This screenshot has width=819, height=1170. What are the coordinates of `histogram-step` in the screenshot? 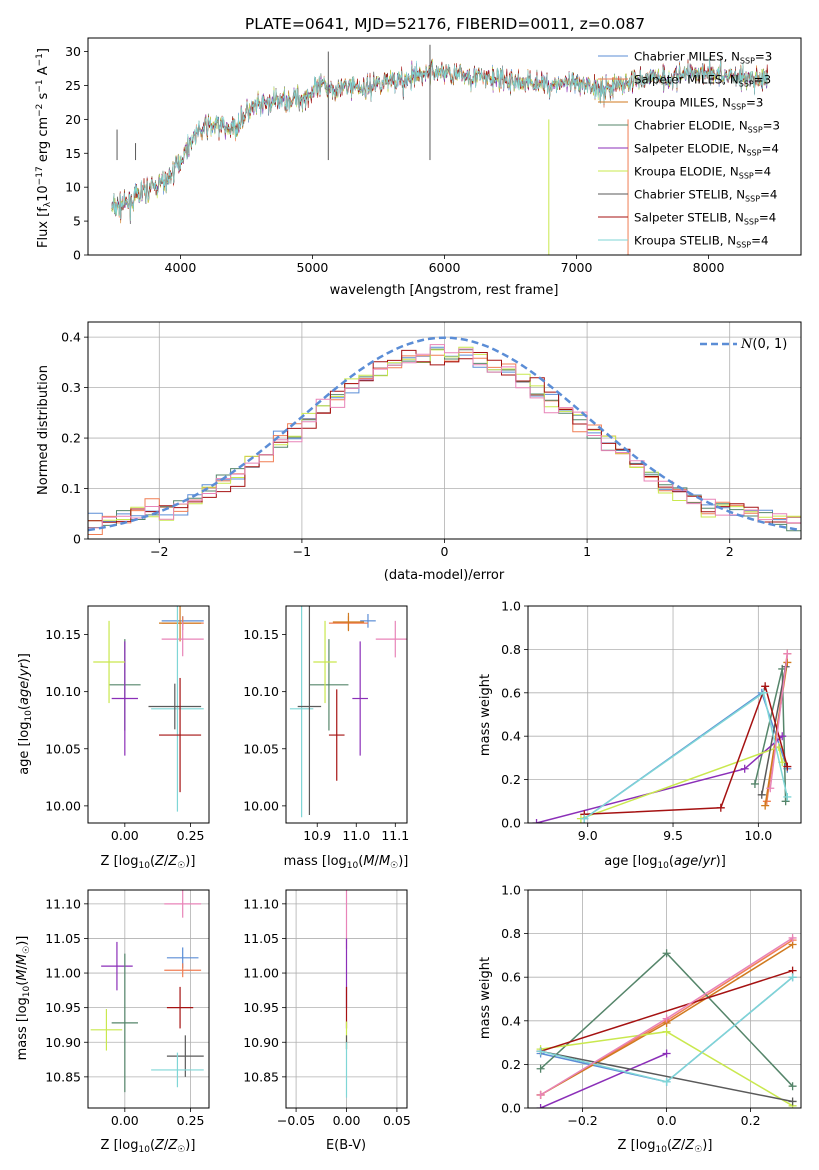 It's located at (444, 436).